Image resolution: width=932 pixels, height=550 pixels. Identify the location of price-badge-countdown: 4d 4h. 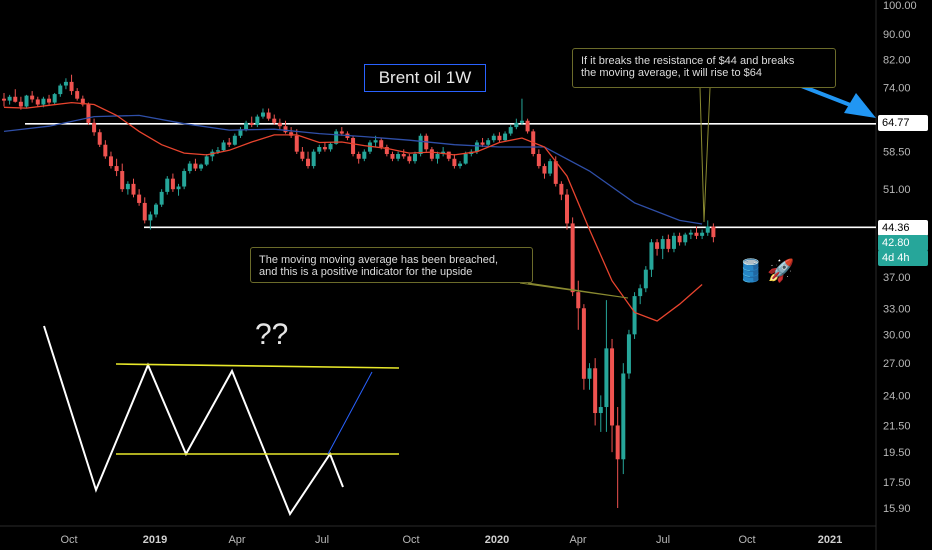
(903, 258).